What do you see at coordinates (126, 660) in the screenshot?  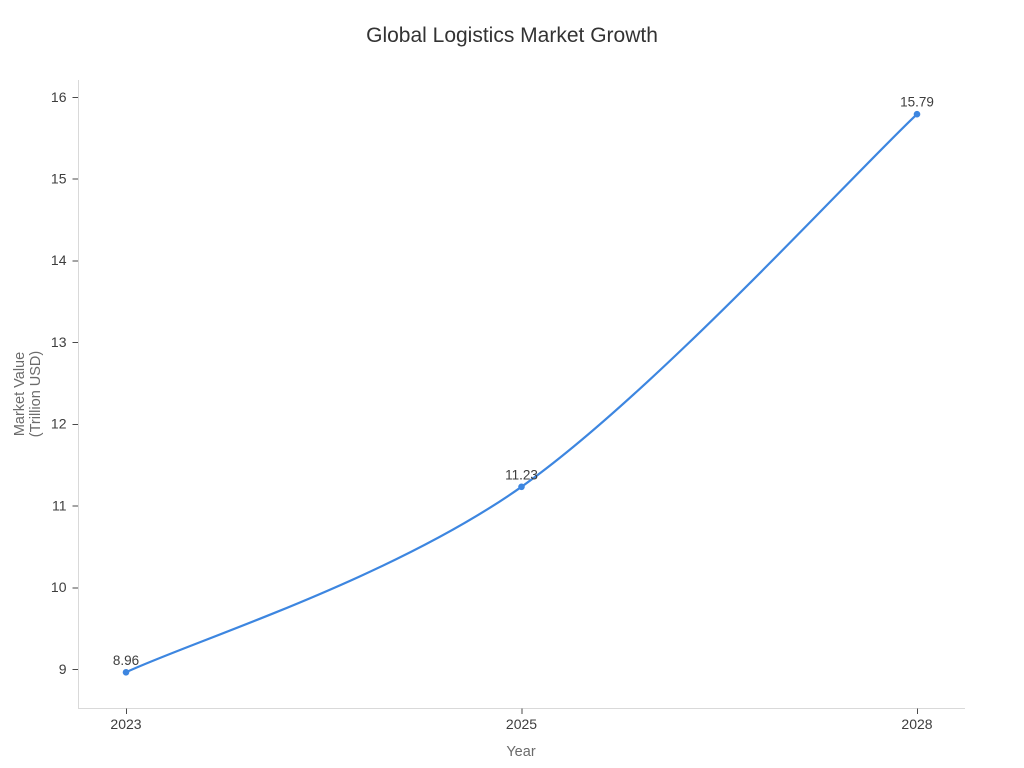 I see `data-point-label: 8.96` at bounding box center [126, 660].